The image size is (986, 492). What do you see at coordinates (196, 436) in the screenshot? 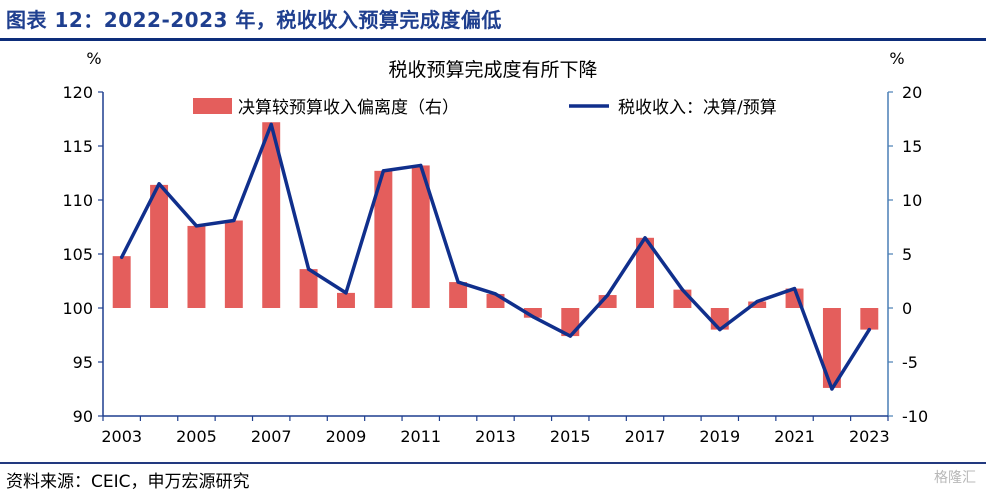
I see `x-axis-tick-label: 2005` at bounding box center [196, 436].